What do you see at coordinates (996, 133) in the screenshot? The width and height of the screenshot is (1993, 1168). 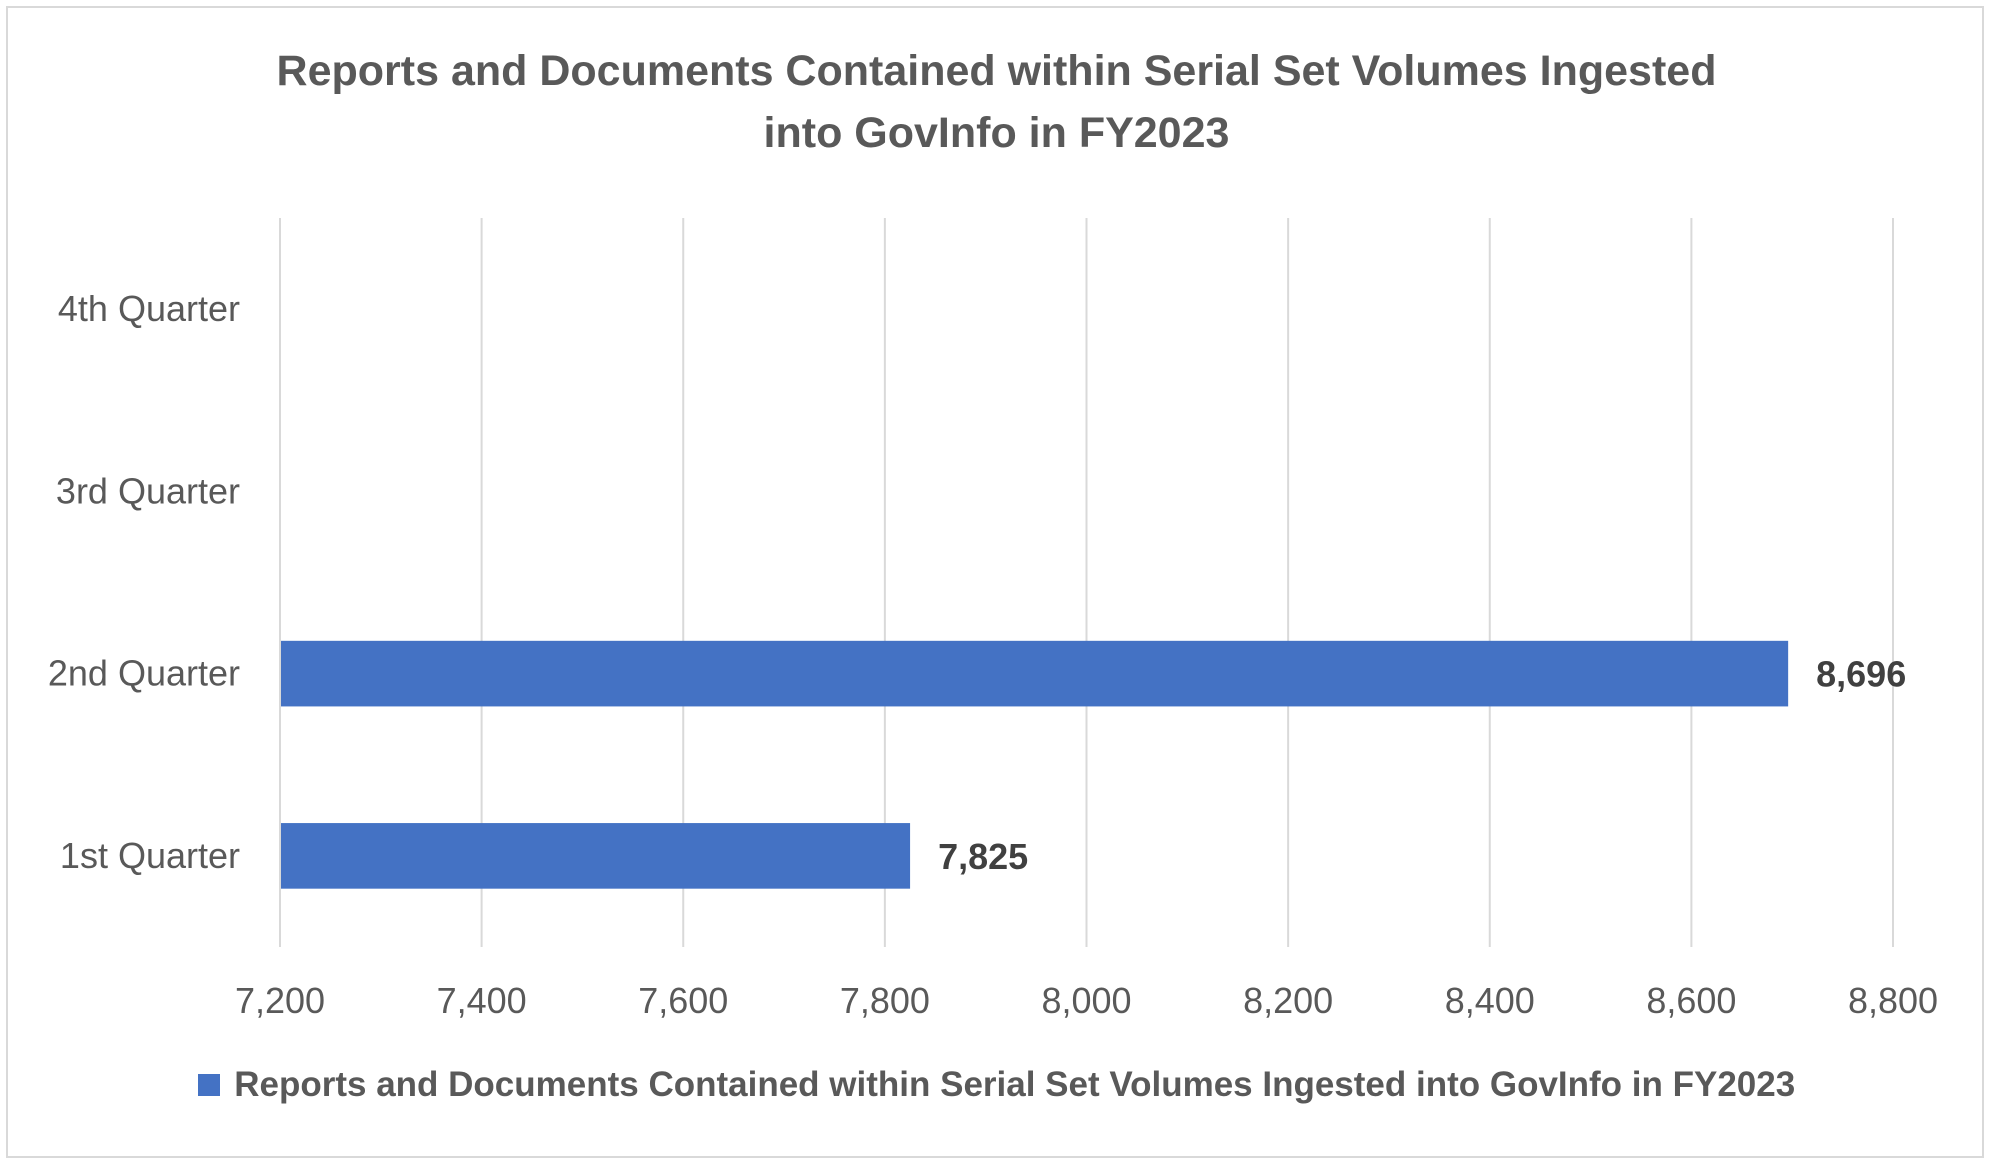 I see `chart-title-line-2: into GovInfo in FY2023` at bounding box center [996, 133].